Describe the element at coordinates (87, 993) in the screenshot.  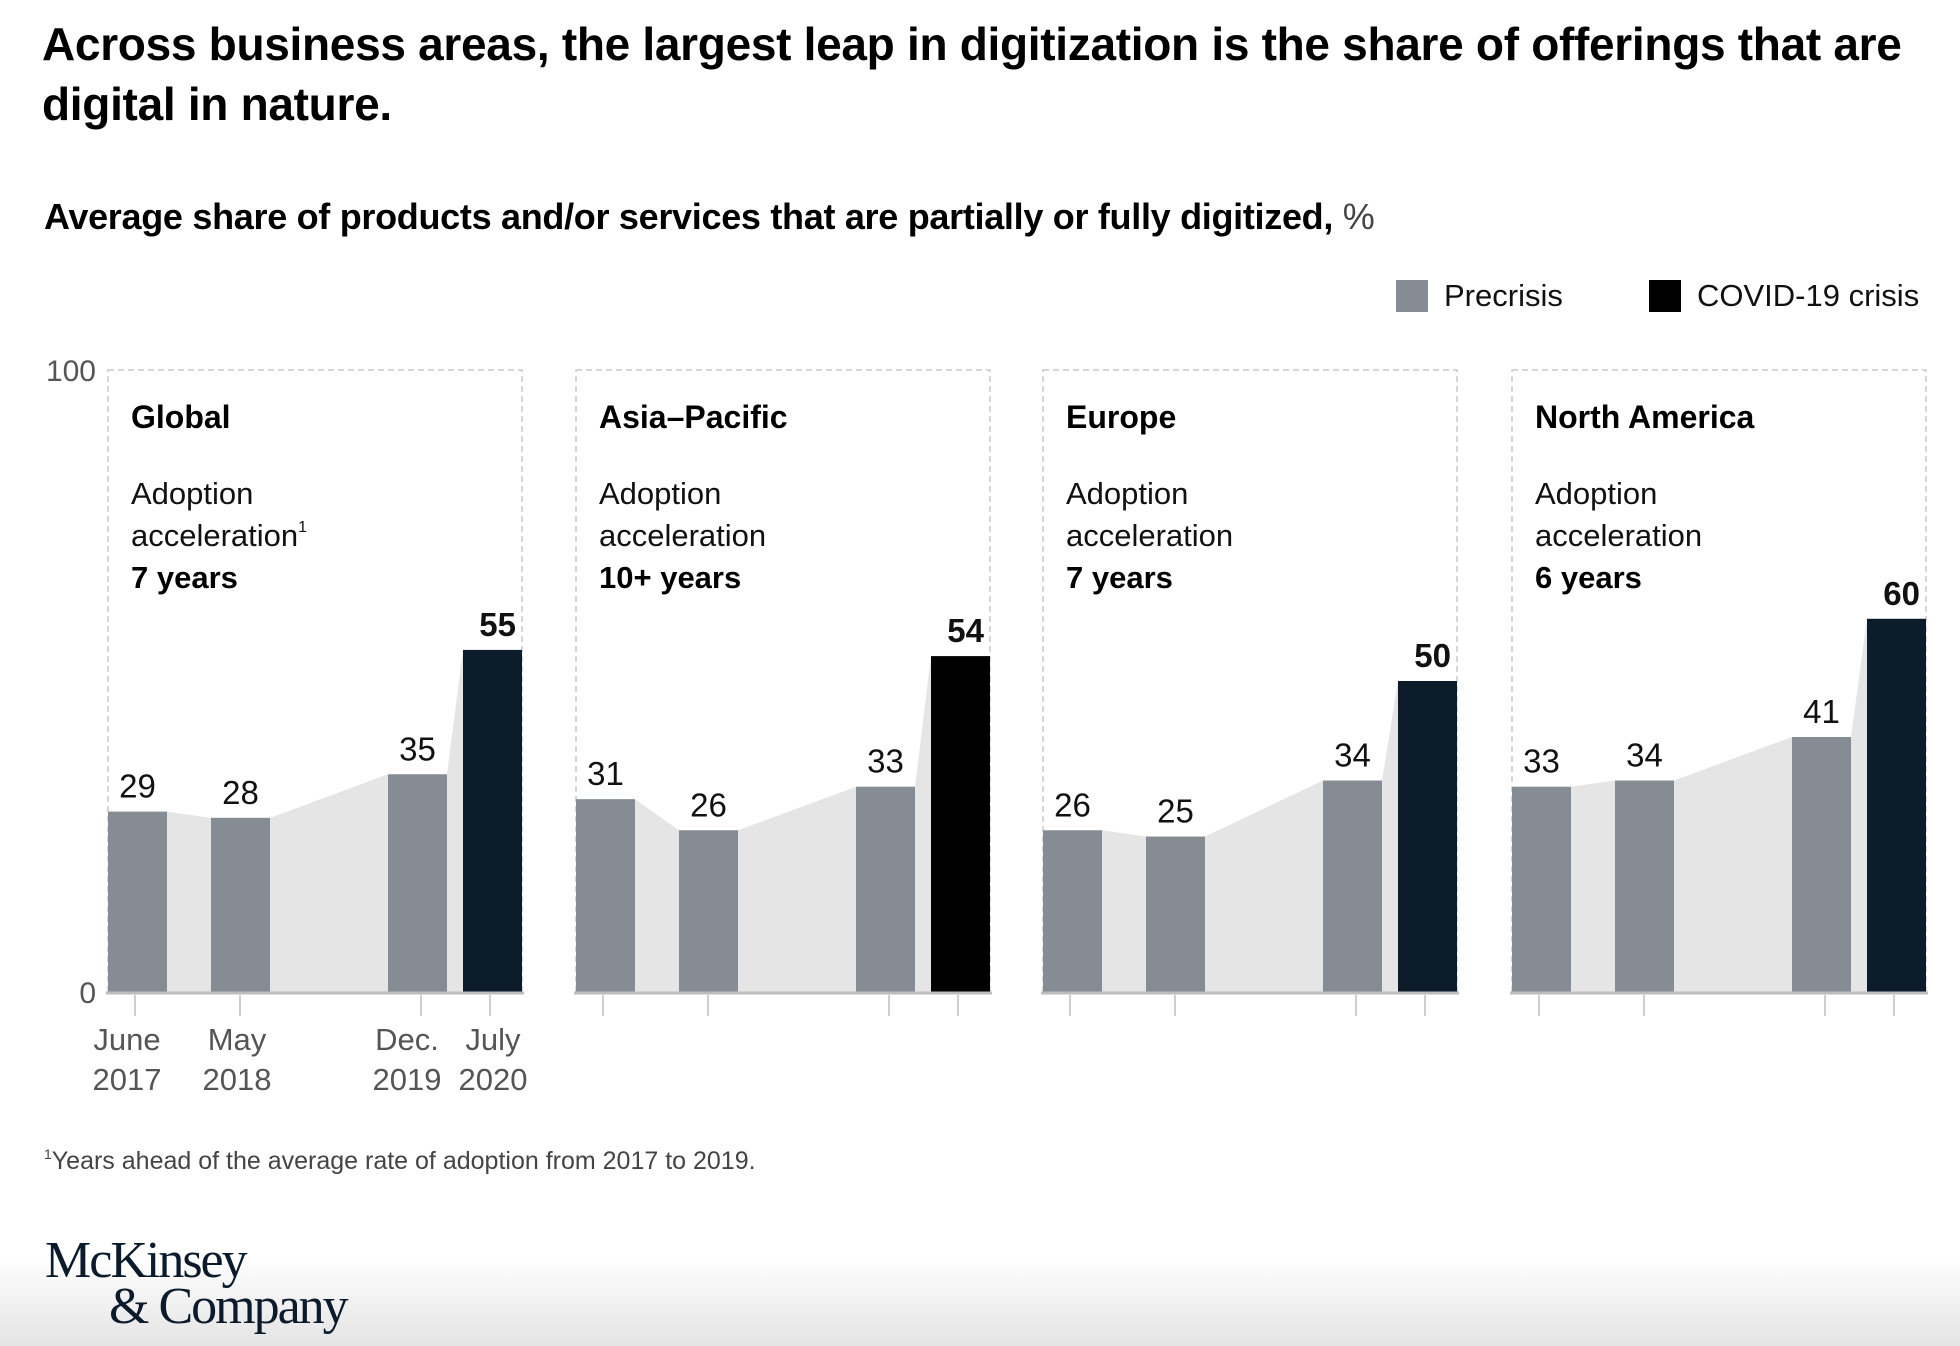
I see `y-tick-label-0: 0` at that location.